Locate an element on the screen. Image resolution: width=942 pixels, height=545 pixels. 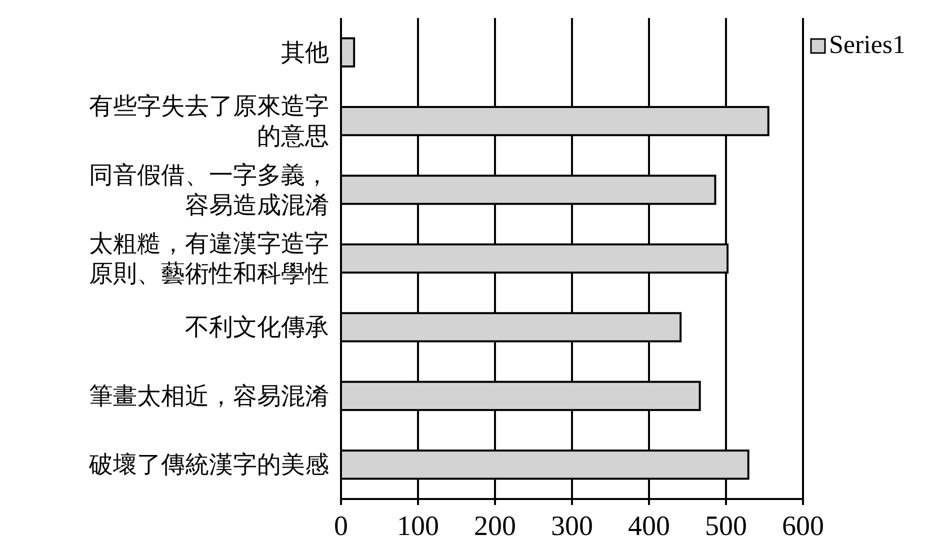
legend-label: Series1 is located at coordinates (867, 44).